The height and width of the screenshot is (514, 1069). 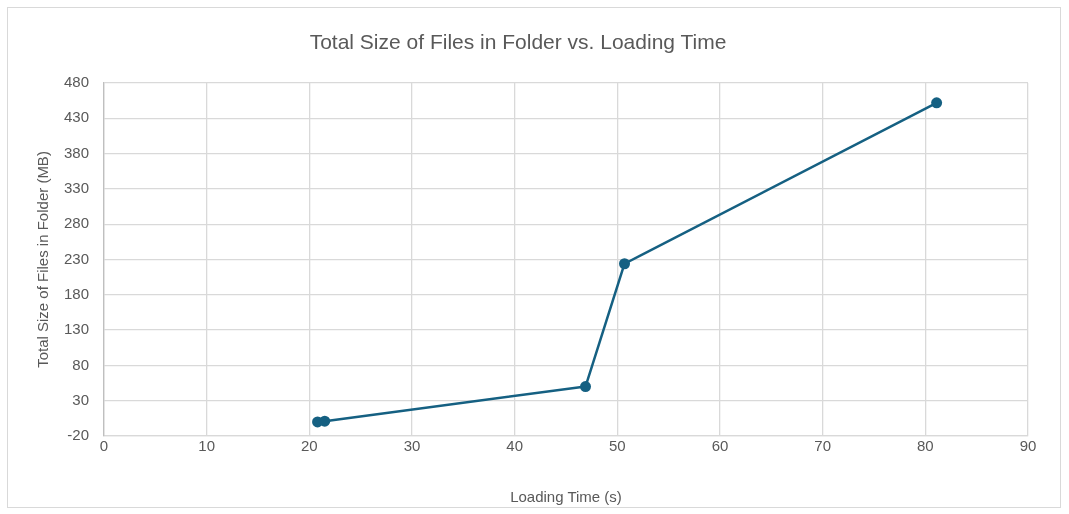 What do you see at coordinates (76, 293) in the screenshot?
I see `y-tick-label: 180` at bounding box center [76, 293].